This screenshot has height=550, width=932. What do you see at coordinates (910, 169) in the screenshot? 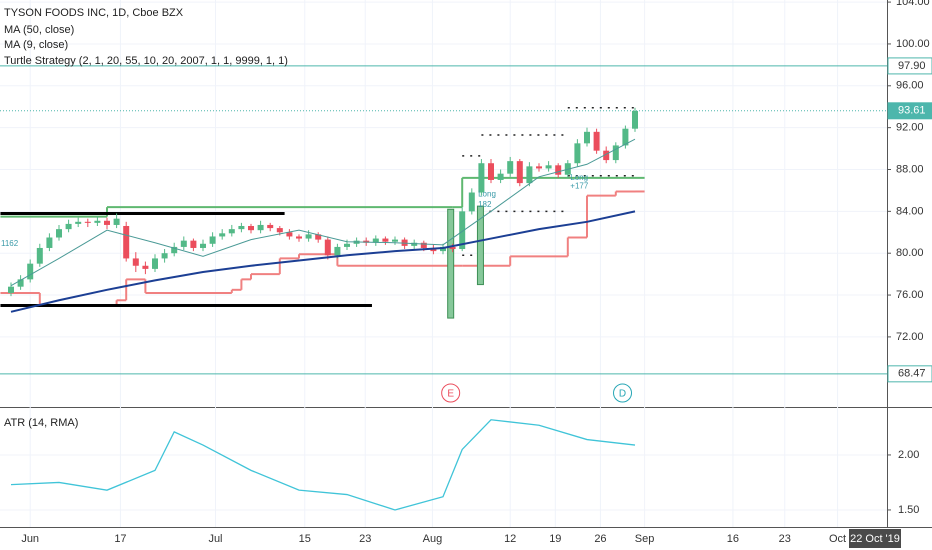
I see `y-tick-label: 88.00` at bounding box center [910, 169].